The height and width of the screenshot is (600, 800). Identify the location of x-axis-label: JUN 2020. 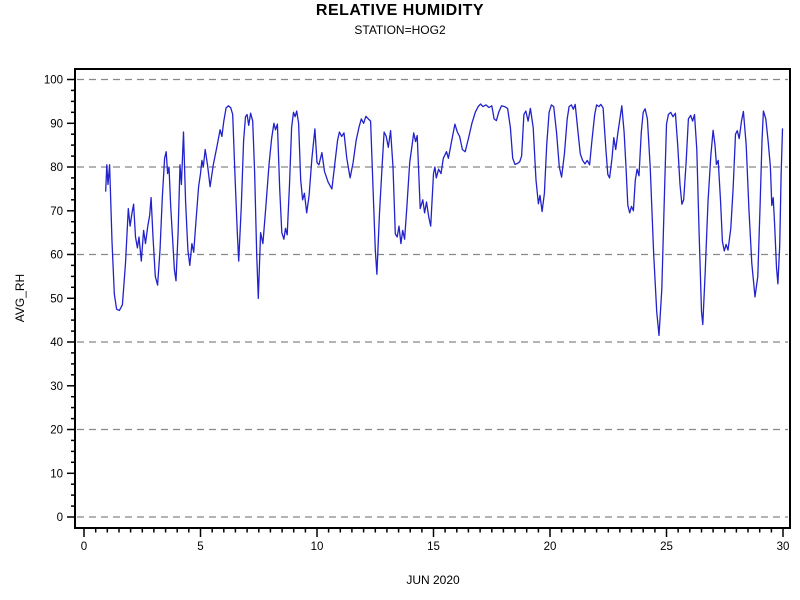
(433, 580).